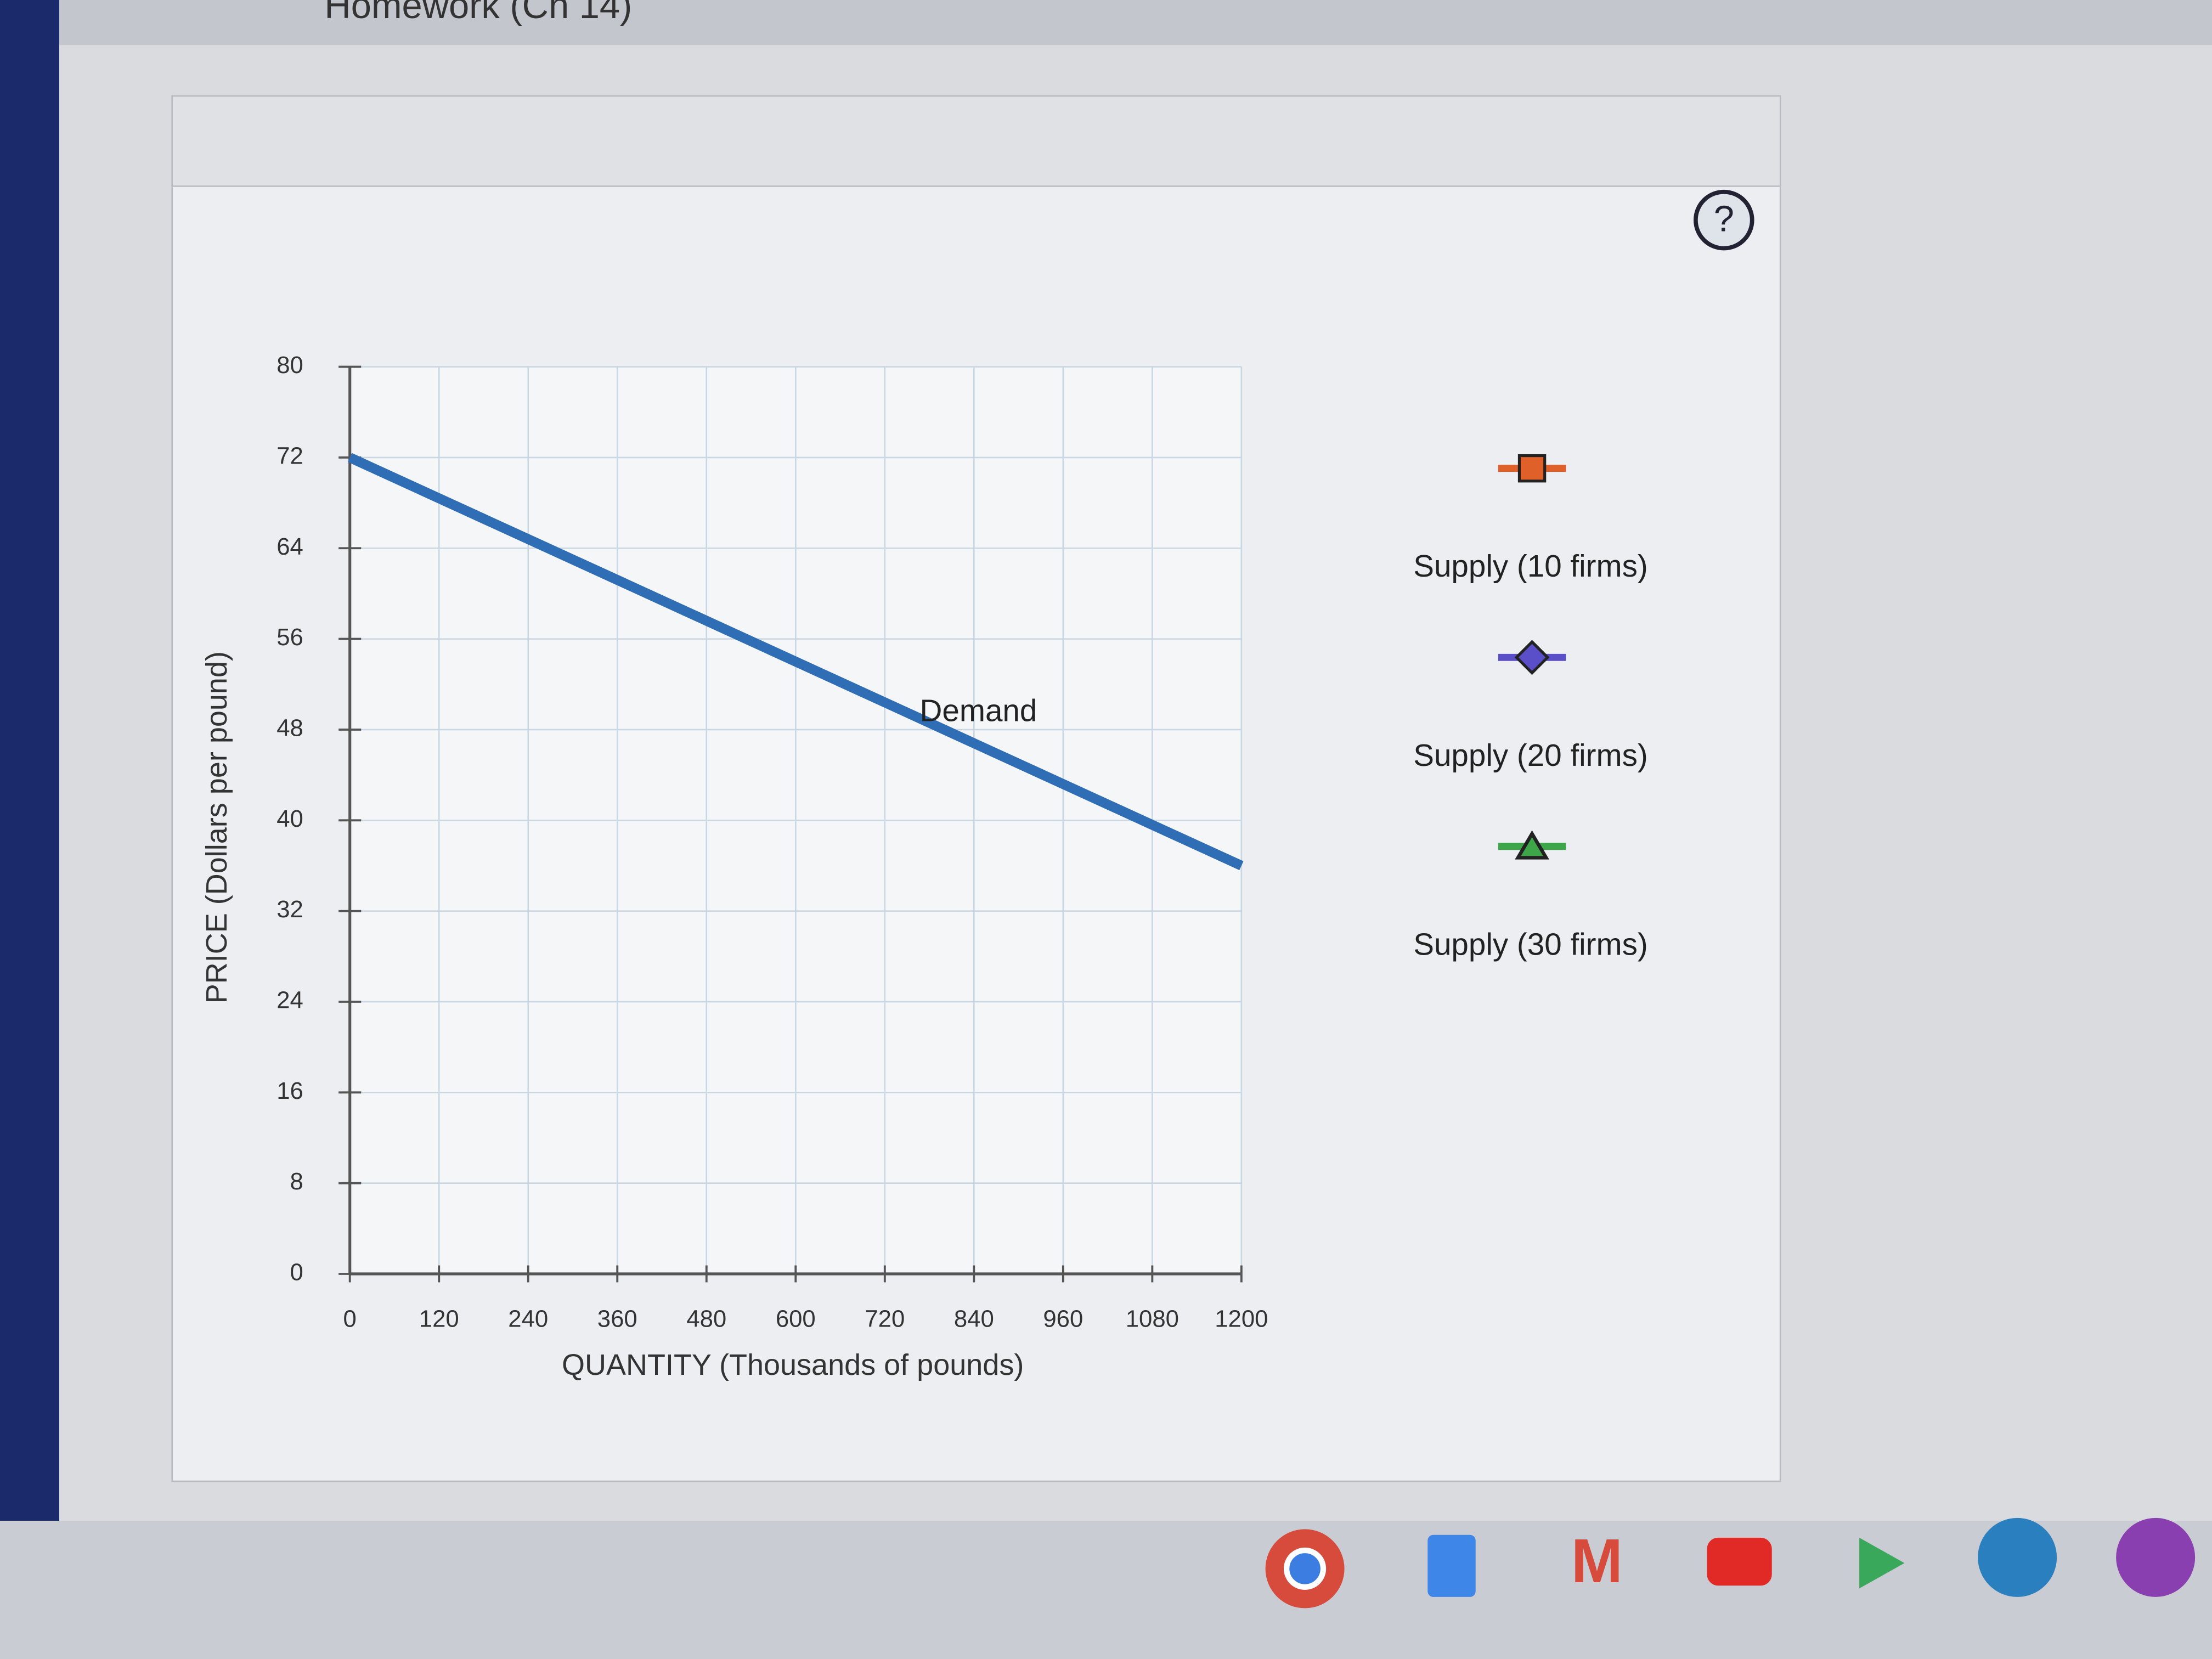  I want to click on x-axis-title: QUANTITY (Thousands of pounds), so click(793, 1365).